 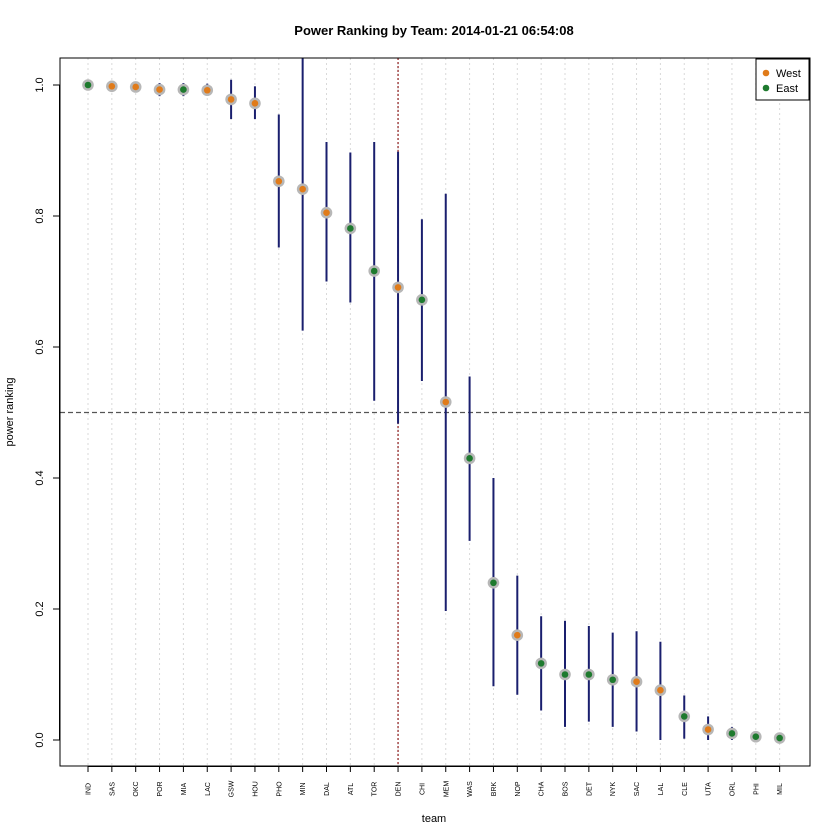 What do you see at coordinates (47, 412) in the screenshot?
I see `y-axis: 0.0 0.2 0.4 0.6 0.8 1.0` at bounding box center [47, 412].